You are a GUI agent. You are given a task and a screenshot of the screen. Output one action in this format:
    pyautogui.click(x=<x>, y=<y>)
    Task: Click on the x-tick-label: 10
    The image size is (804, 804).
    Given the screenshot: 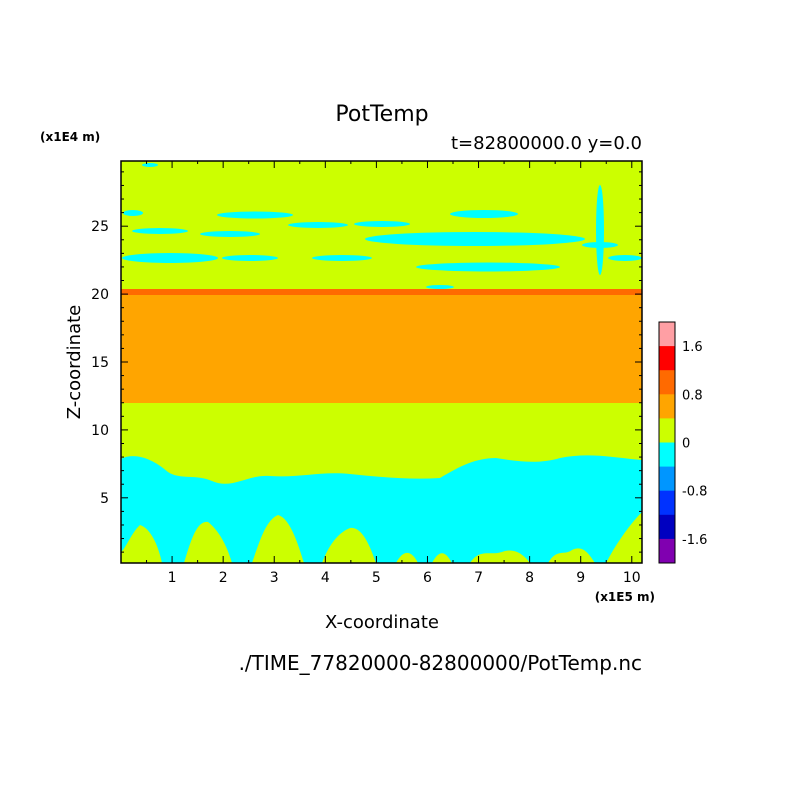 What is the action you would take?
    pyautogui.click(x=632, y=578)
    